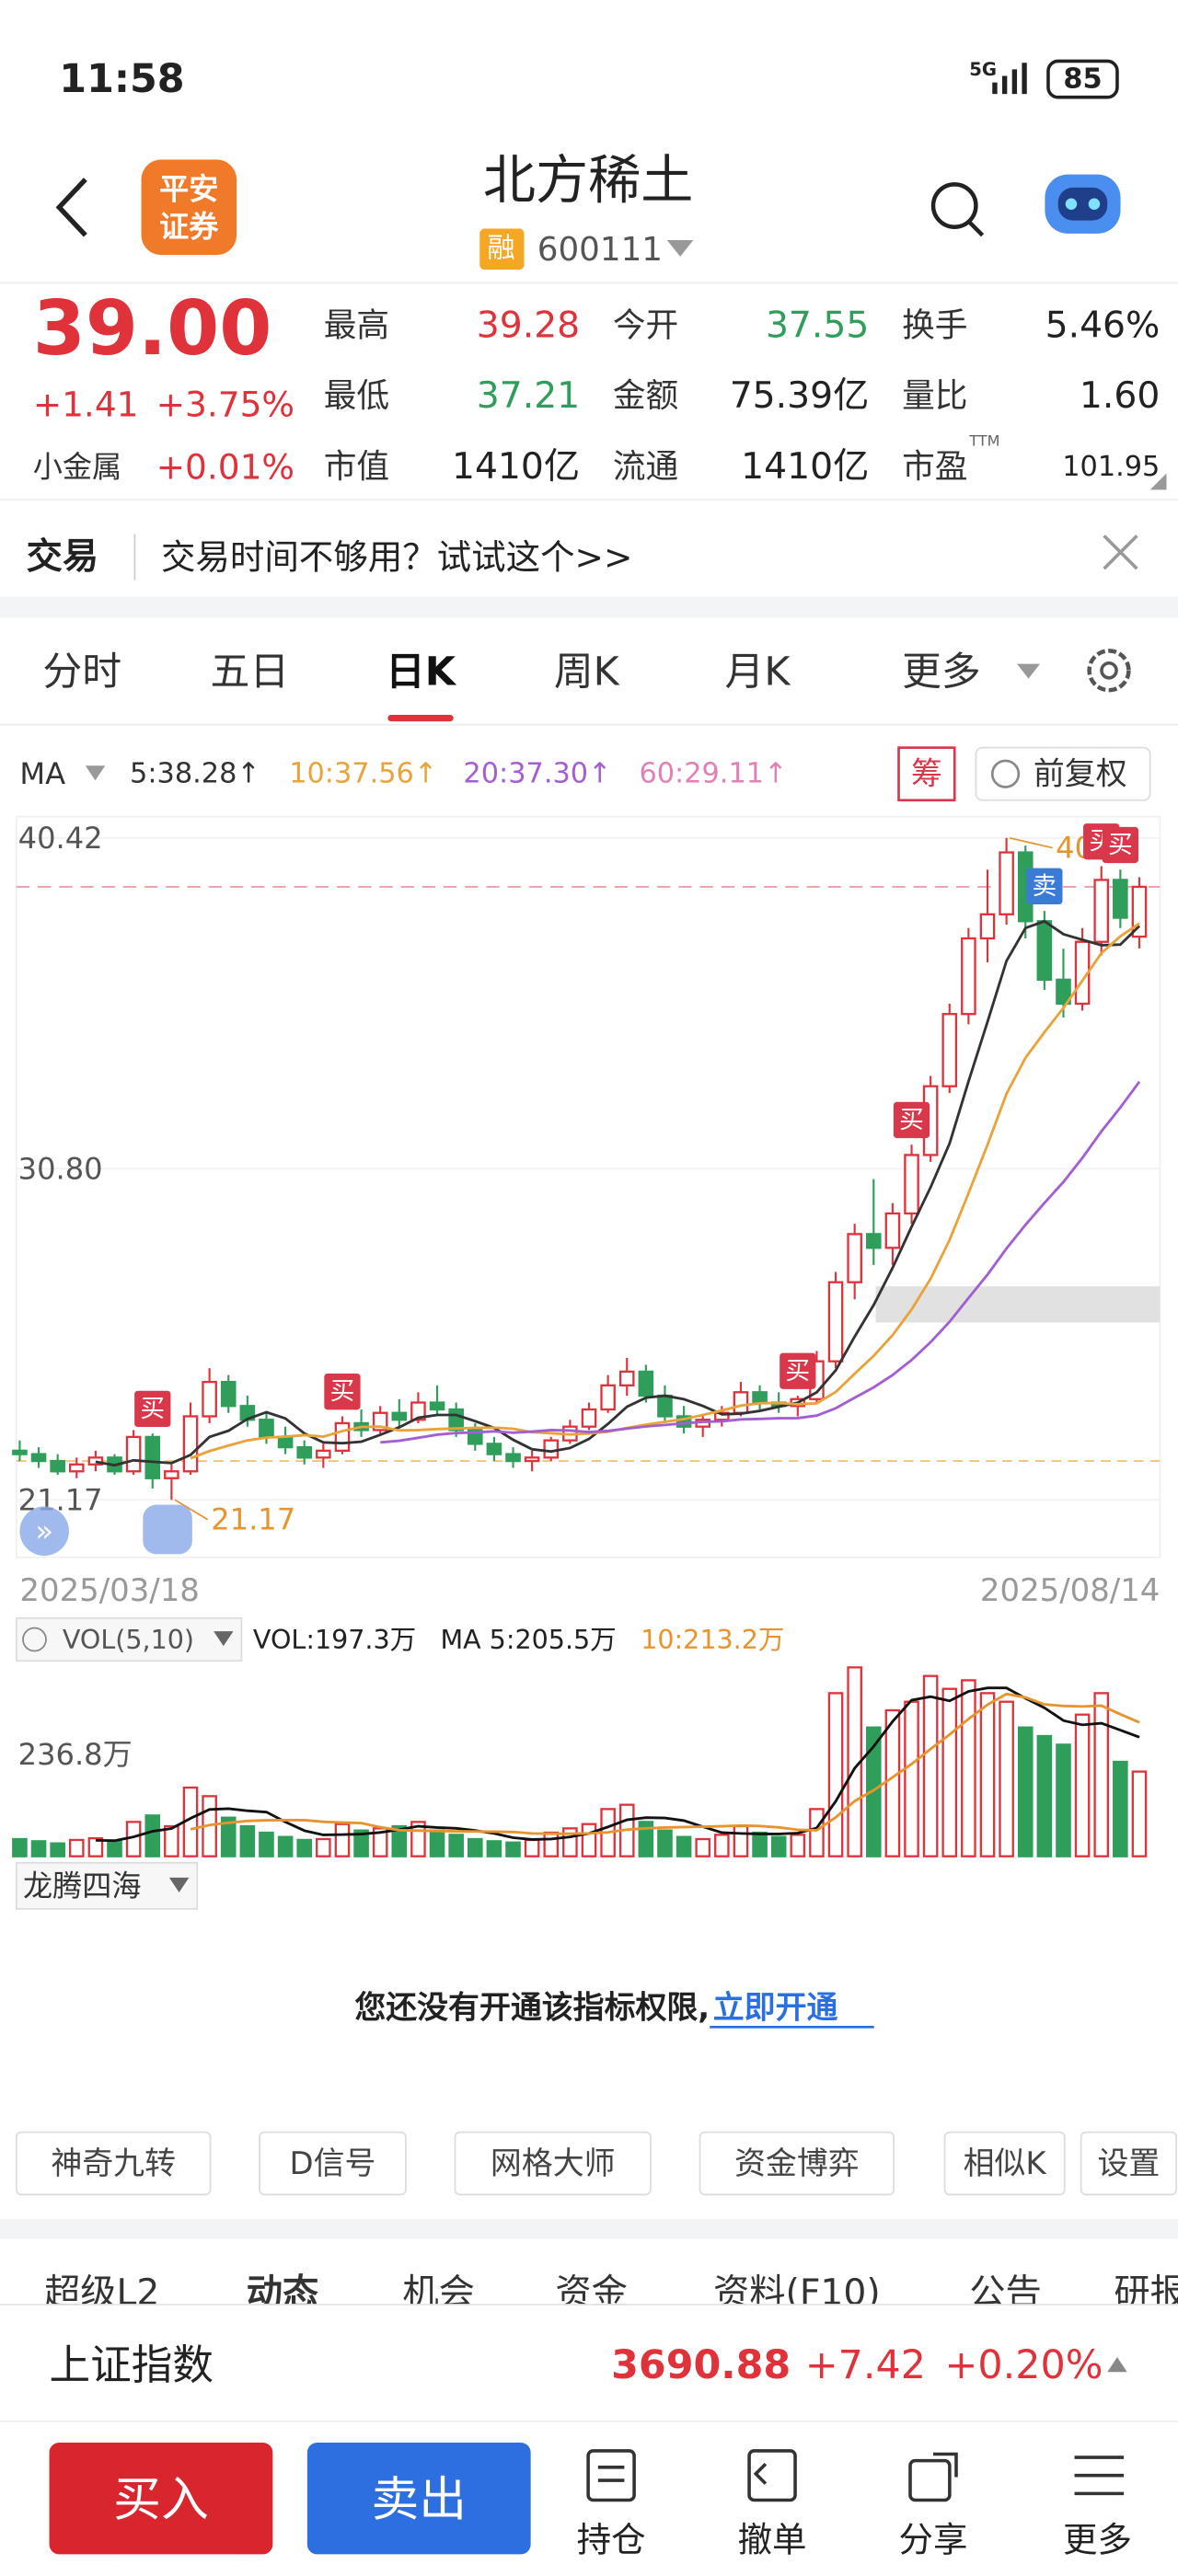  What do you see at coordinates (44, 1531) in the screenshot?
I see `expand-button` at bounding box center [44, 1531].